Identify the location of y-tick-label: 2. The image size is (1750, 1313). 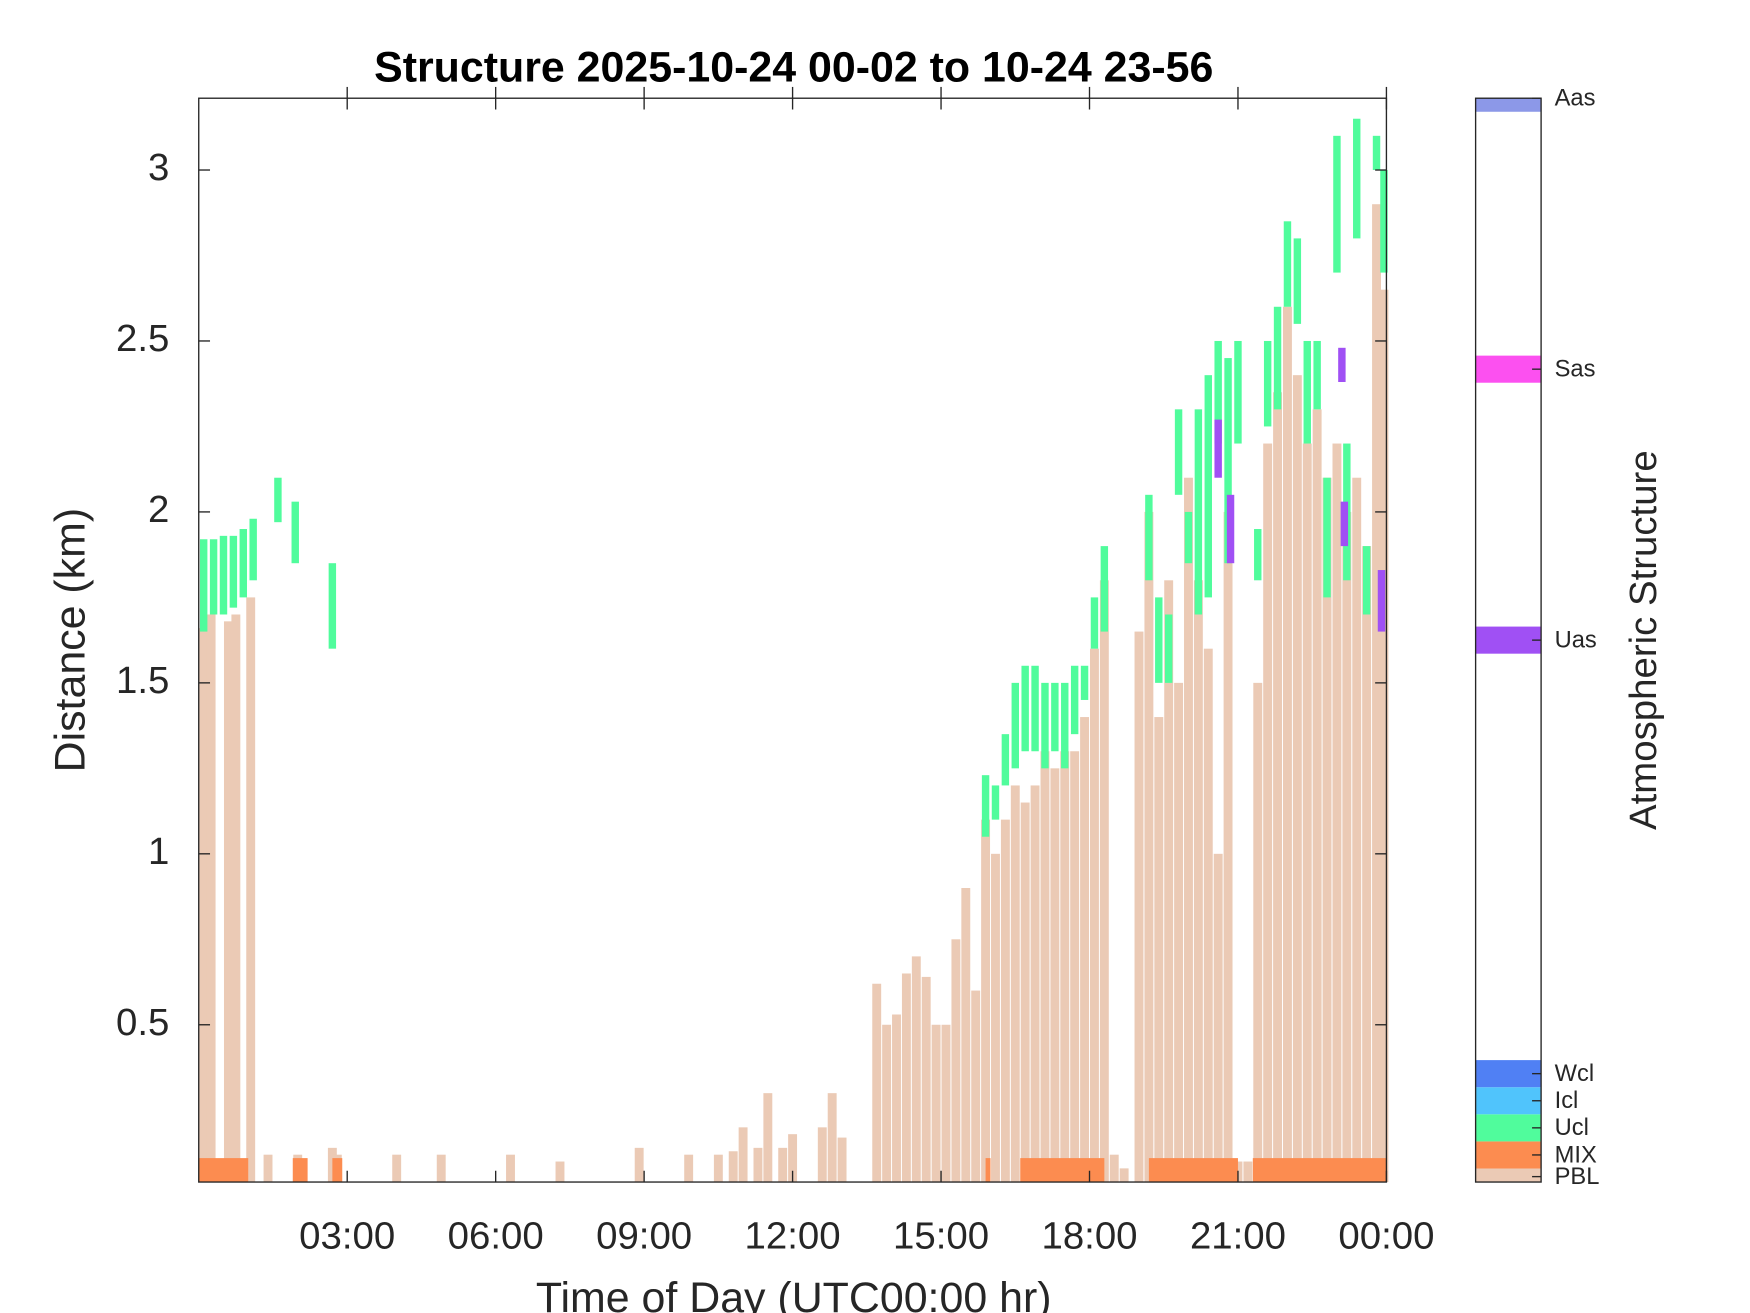
(158, 509).